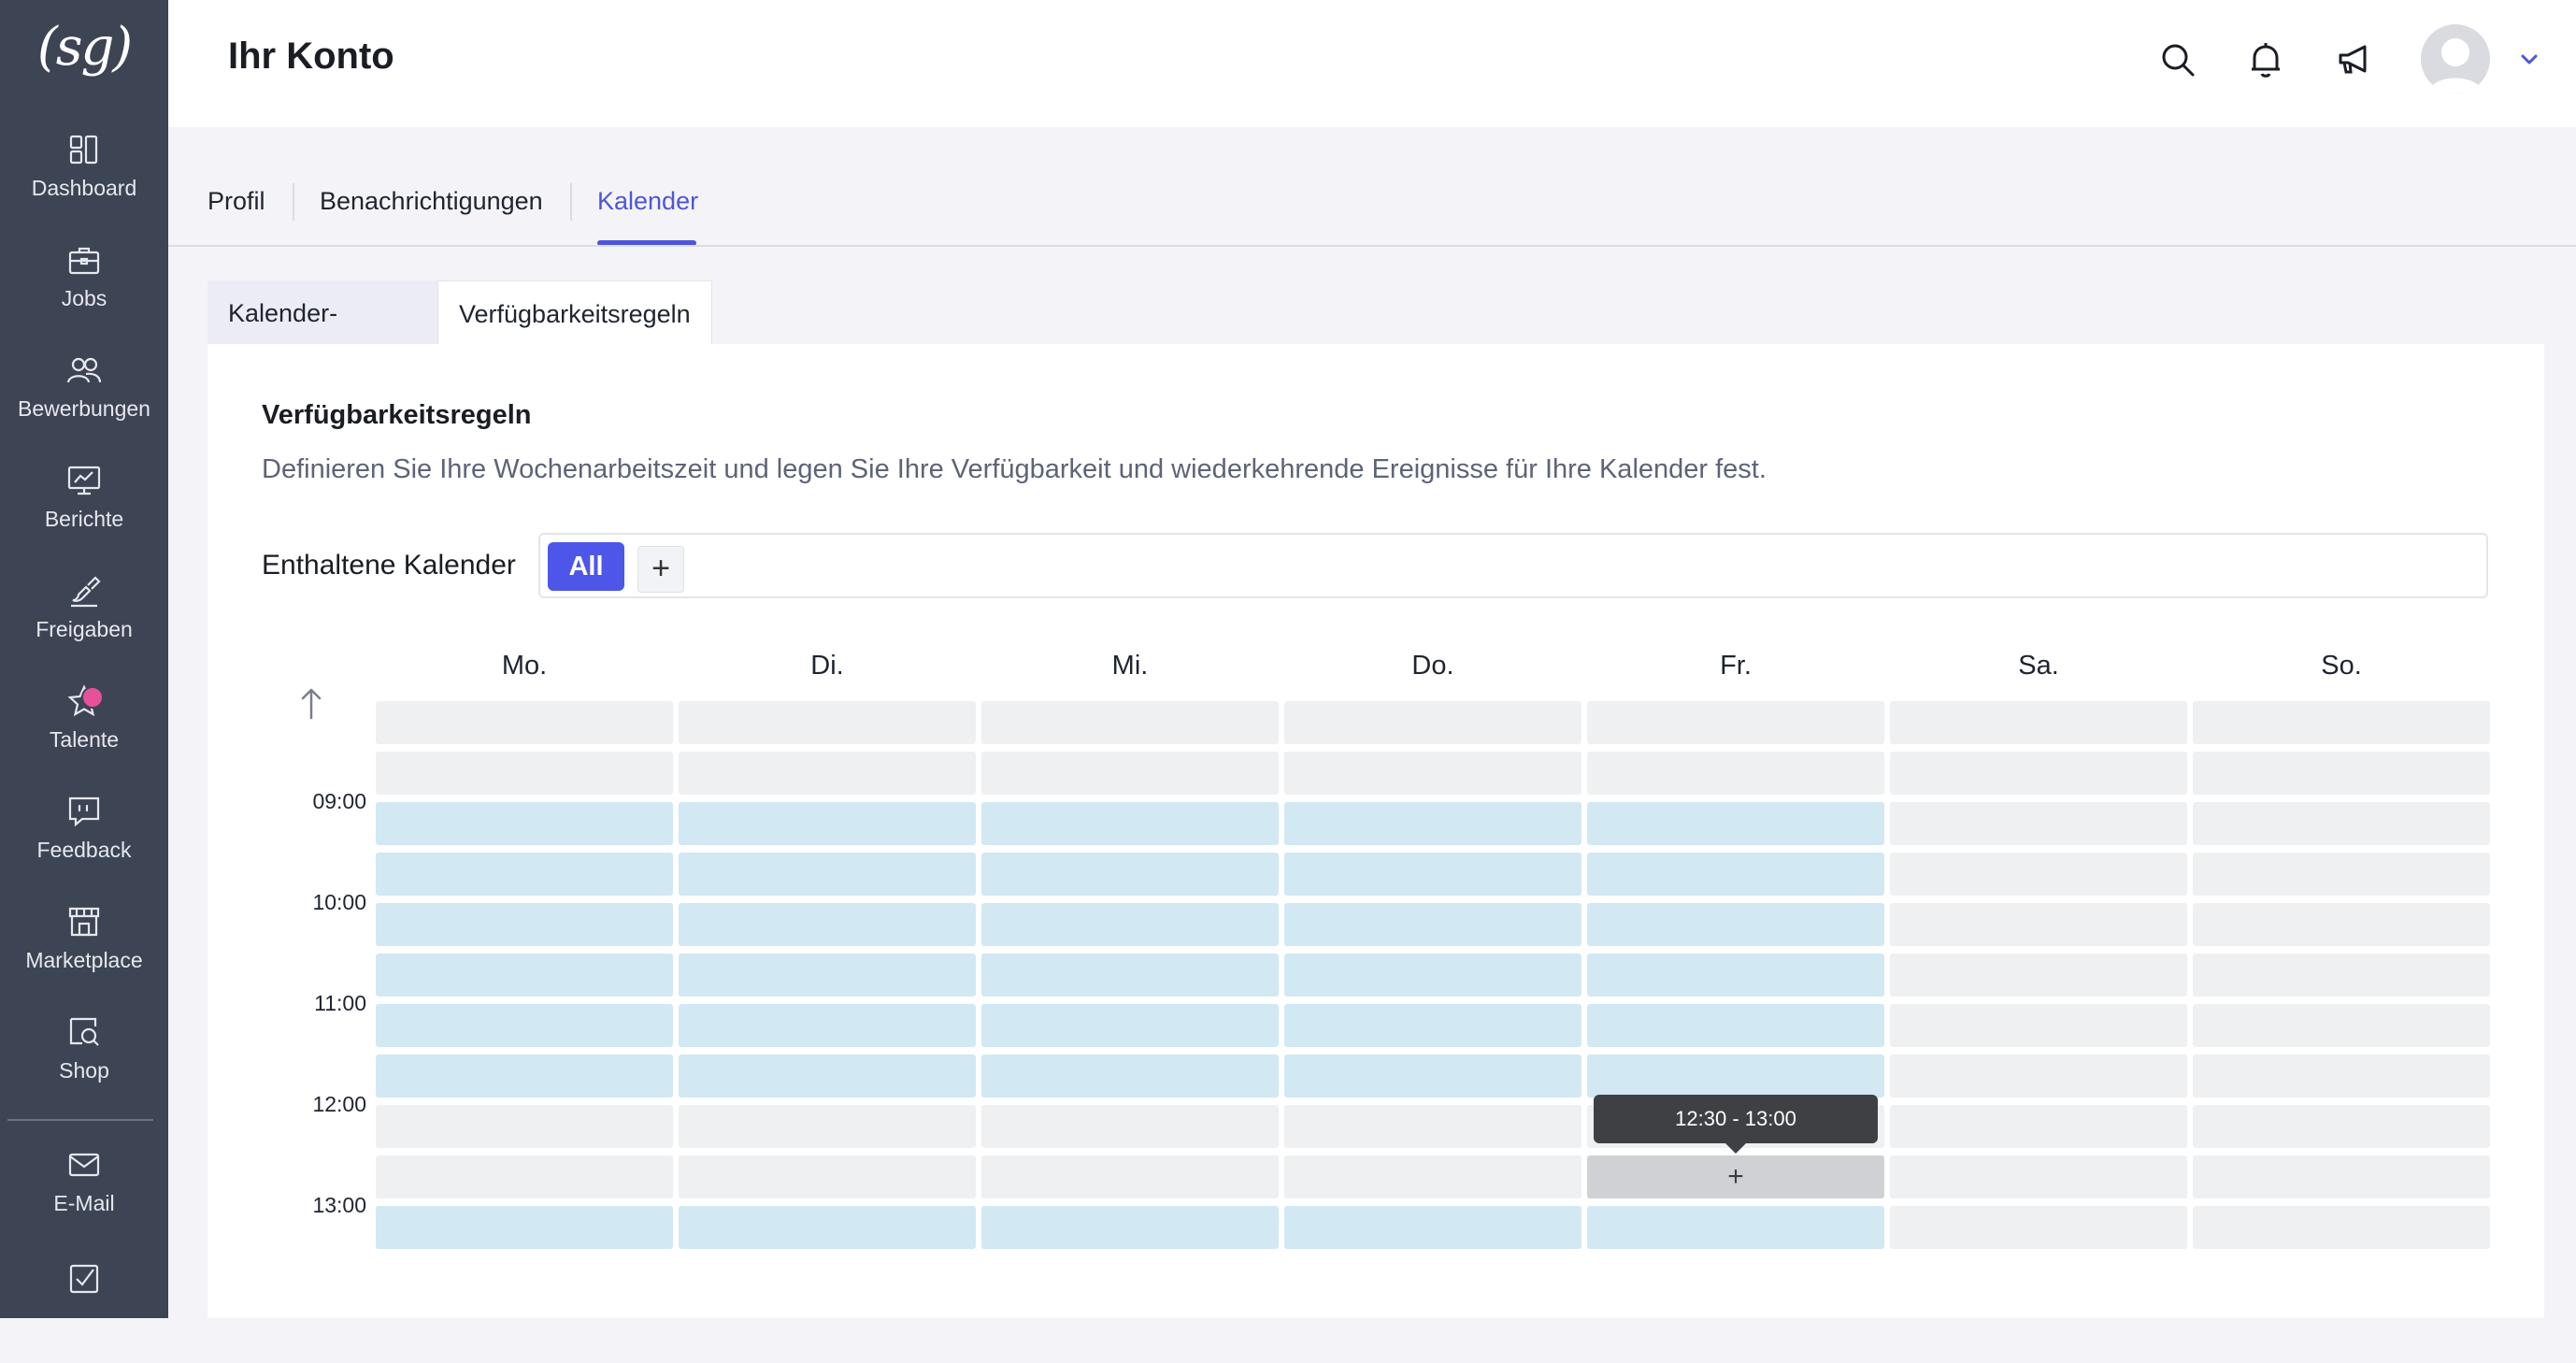 The height and width of the screenshot is (1363, 2576). Describe the element at coordinates (2529, 60) in the screenshot. I see `chevron-down-icon` at that location.